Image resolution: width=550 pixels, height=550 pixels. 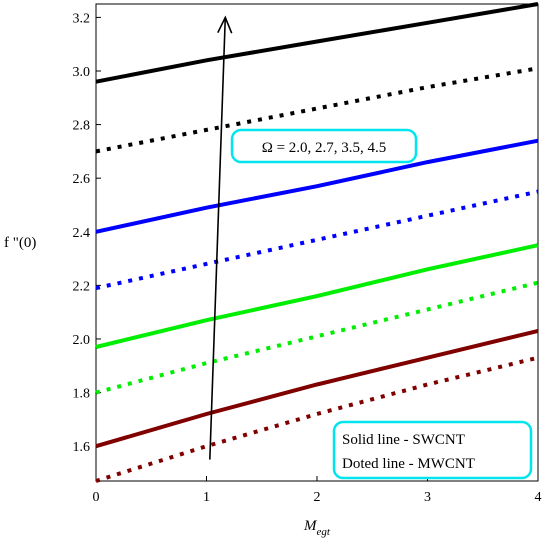 What do you see at coordinates (218, 238) in the screenshot?
I see `arrow-shaft` at bounding box center [218, 238].